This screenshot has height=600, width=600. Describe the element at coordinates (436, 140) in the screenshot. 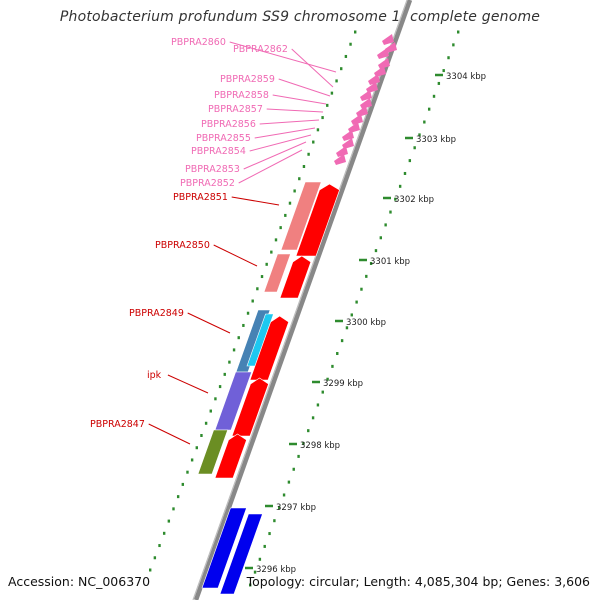

I see `scale-tick-label: 3303 kbp` at that location.